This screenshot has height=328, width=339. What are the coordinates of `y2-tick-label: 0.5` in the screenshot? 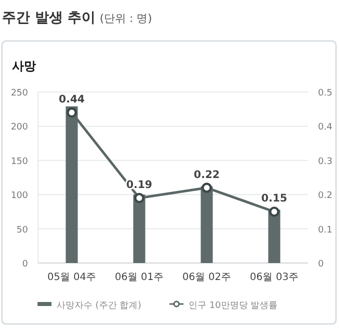 It's located at (325, 93).